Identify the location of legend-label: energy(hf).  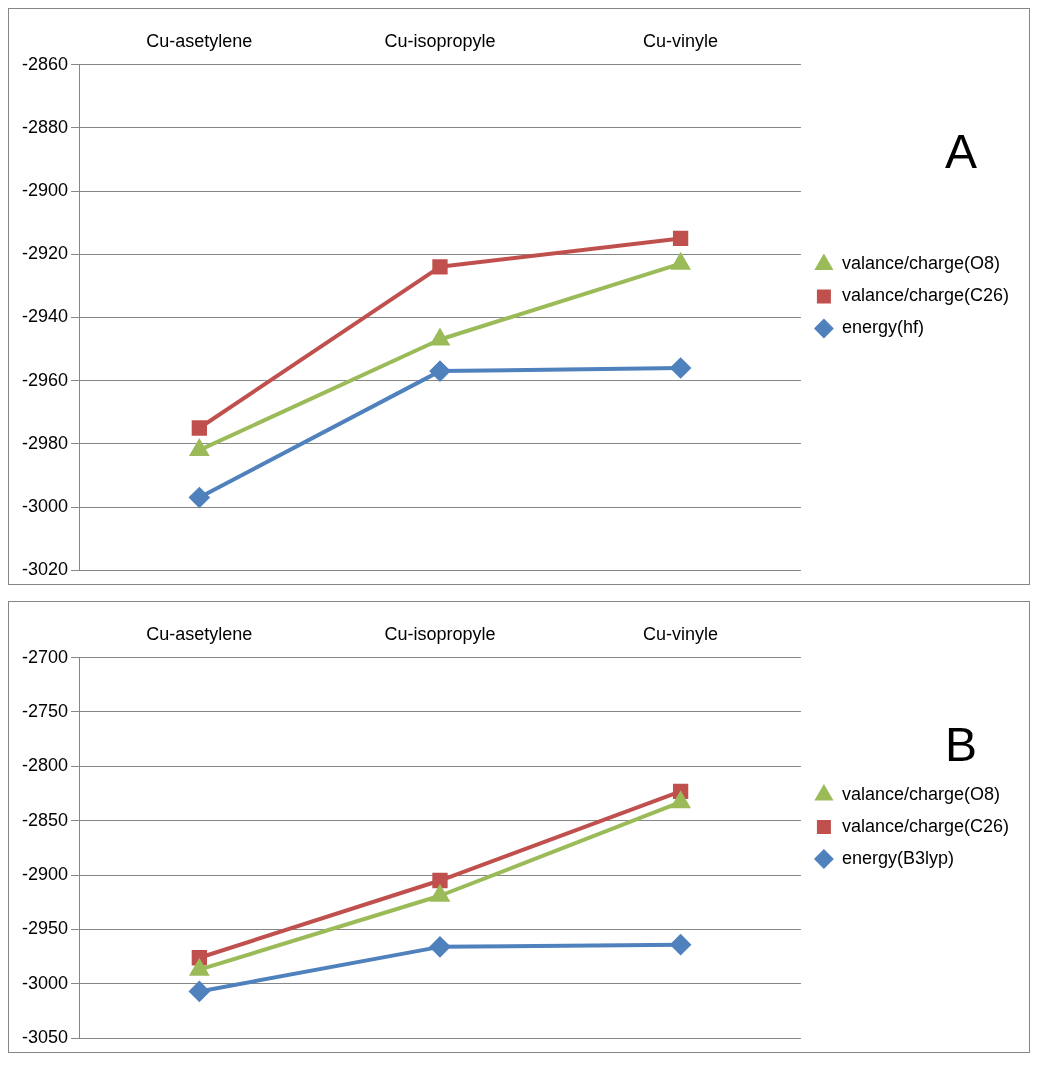
(882, 327).